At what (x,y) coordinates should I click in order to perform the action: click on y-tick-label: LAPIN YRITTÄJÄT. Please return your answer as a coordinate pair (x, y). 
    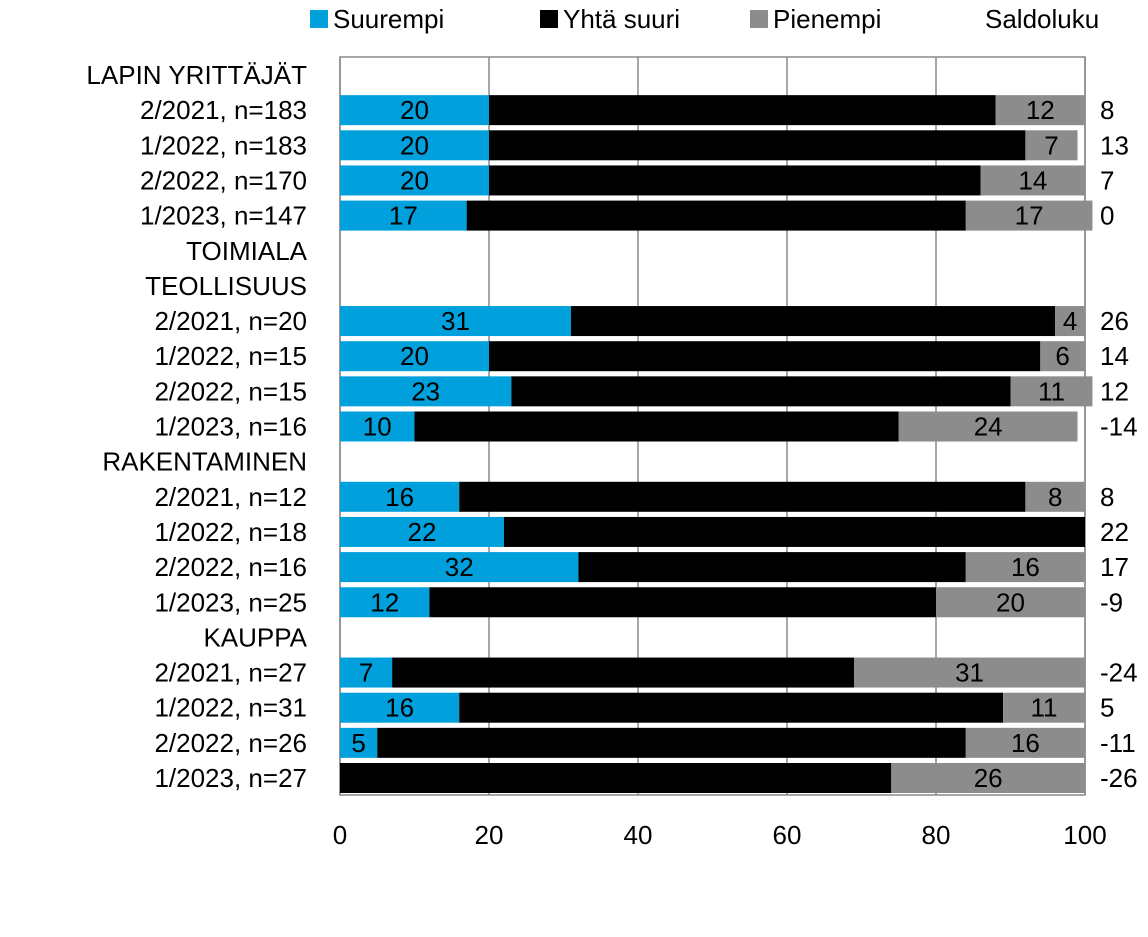
    Looking at the image, I should click on (196, 75).